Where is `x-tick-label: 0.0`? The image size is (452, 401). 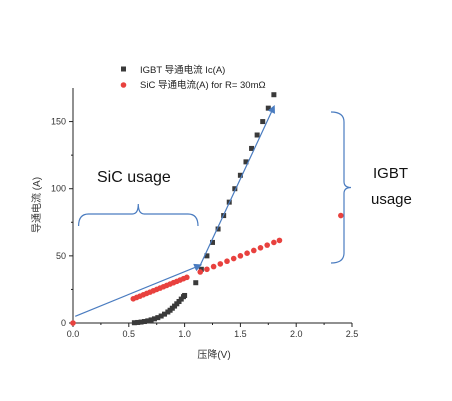 x-tick-label: 0.0 is located at coordinates (73, 334).